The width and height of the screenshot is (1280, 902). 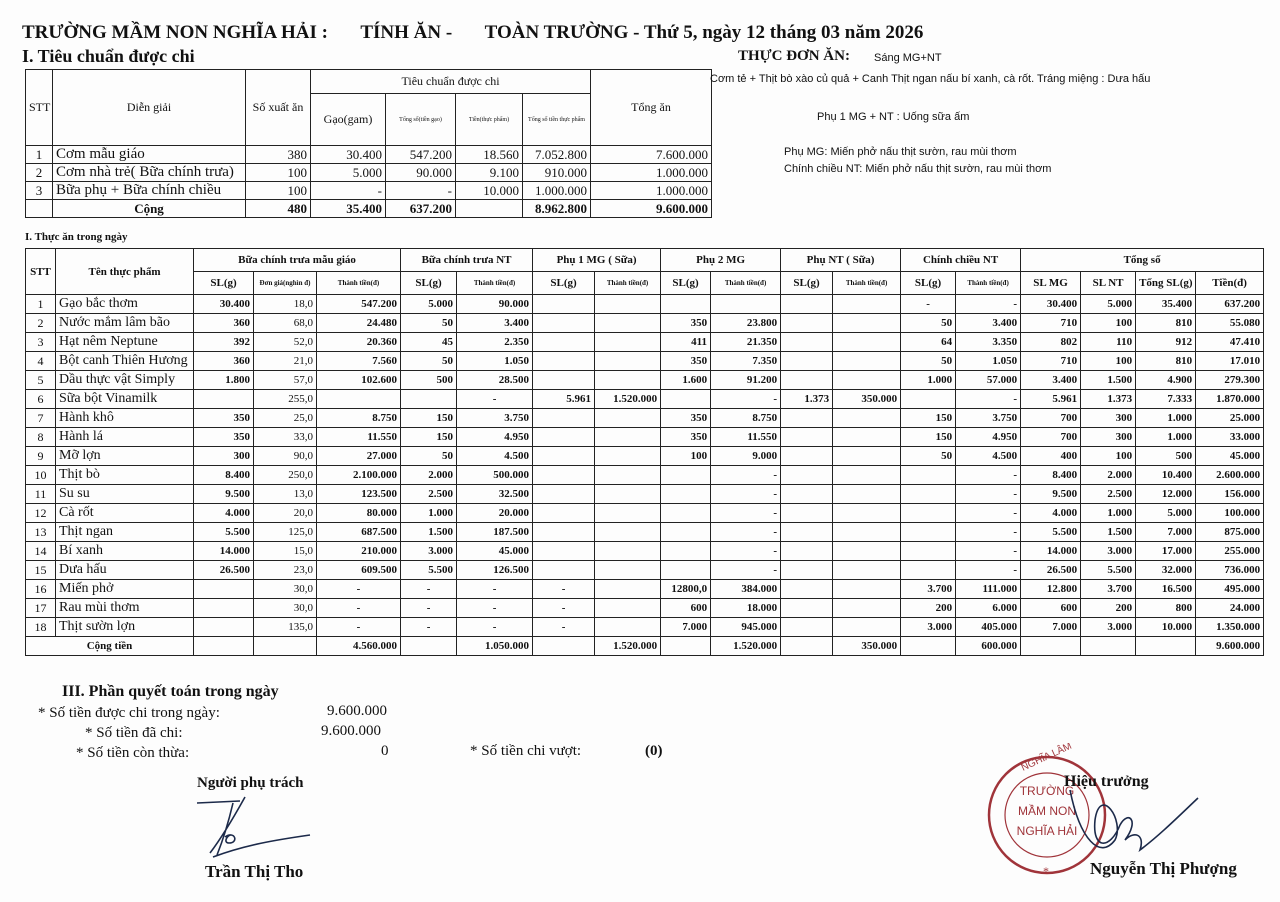 What do you see at coordinates (40, 475) in the screenshot?
I see `table-cell: 10` at bounding box center [40, 475].